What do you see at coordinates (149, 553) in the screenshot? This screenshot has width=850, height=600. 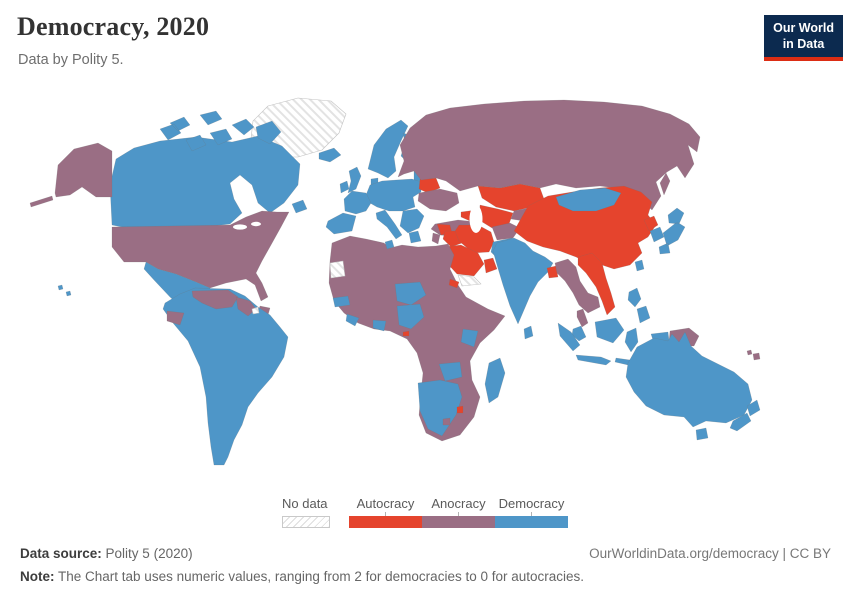 I see `footer-source-value: Polity 5 (2020)` at bounding box center [149, 553].